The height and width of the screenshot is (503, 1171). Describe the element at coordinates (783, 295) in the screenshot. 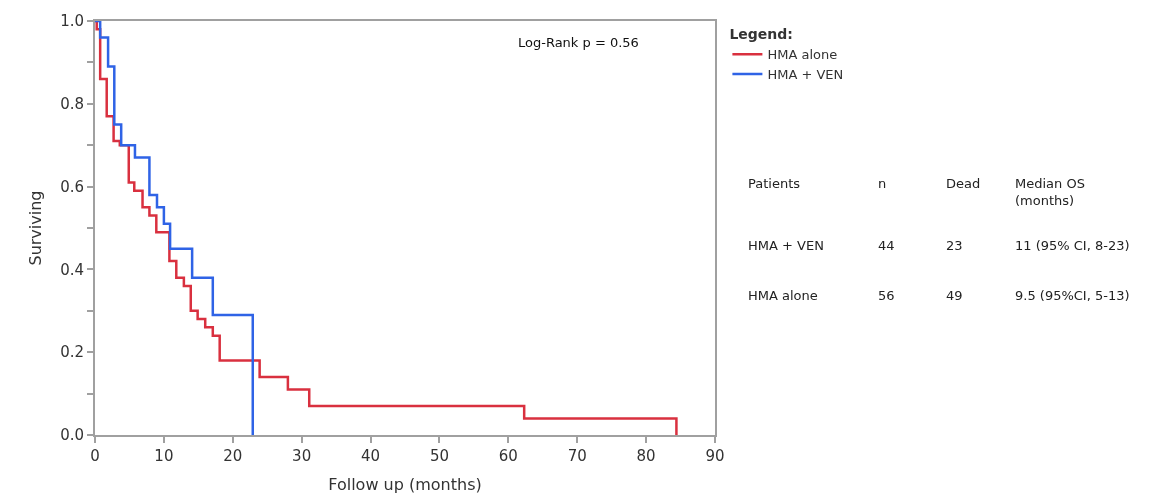

I see `text: HMA alone` at that location.